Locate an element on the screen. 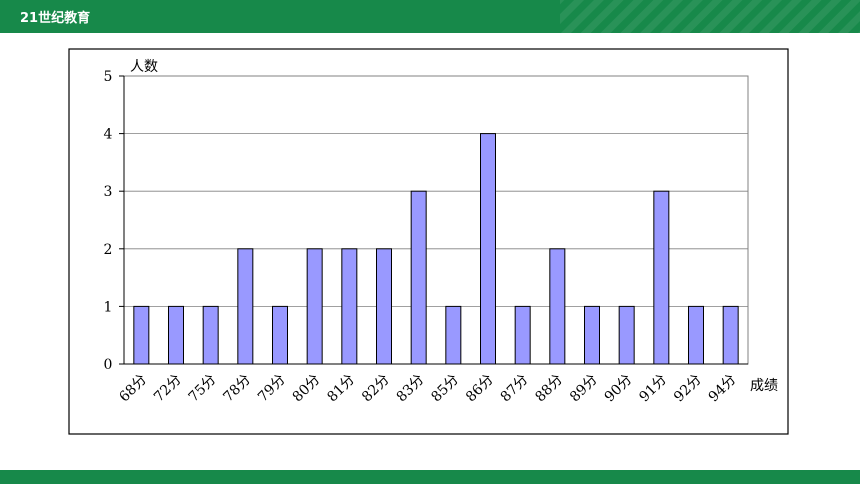 The image size is (860, 488). x-axis-label: 成绩 is located at coordinates (764, 386).